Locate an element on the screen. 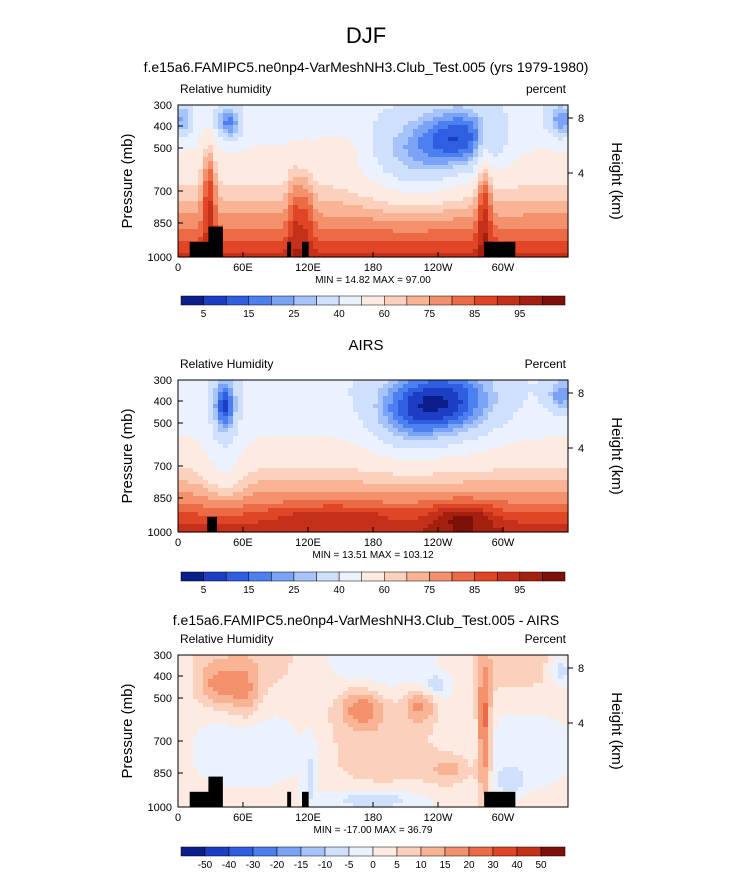 The height and width of the screenshot is (877, 733). min-max-stats: MIN = 14.82 MAX = 97.00 is located at coordinates (373, 280).